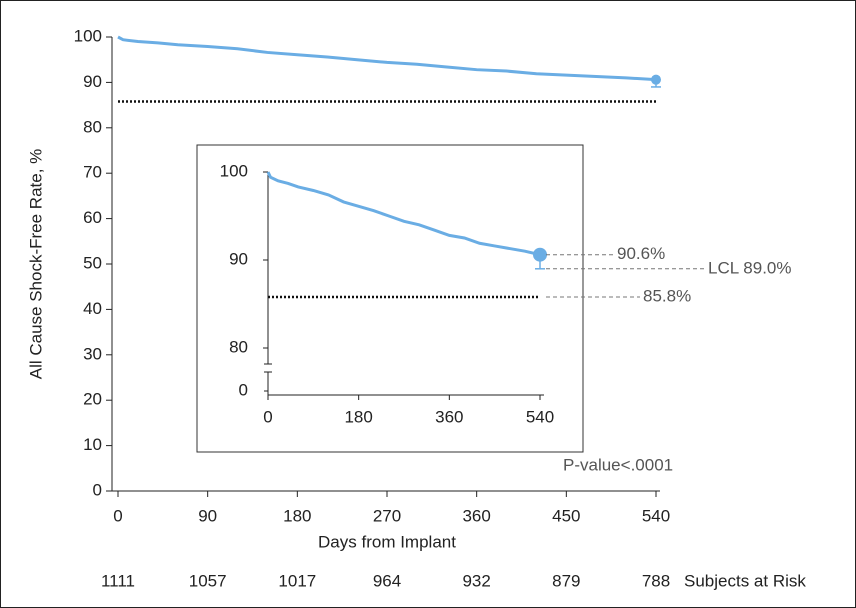  I want to click on x-tick-label: 90, so click(207, 515).